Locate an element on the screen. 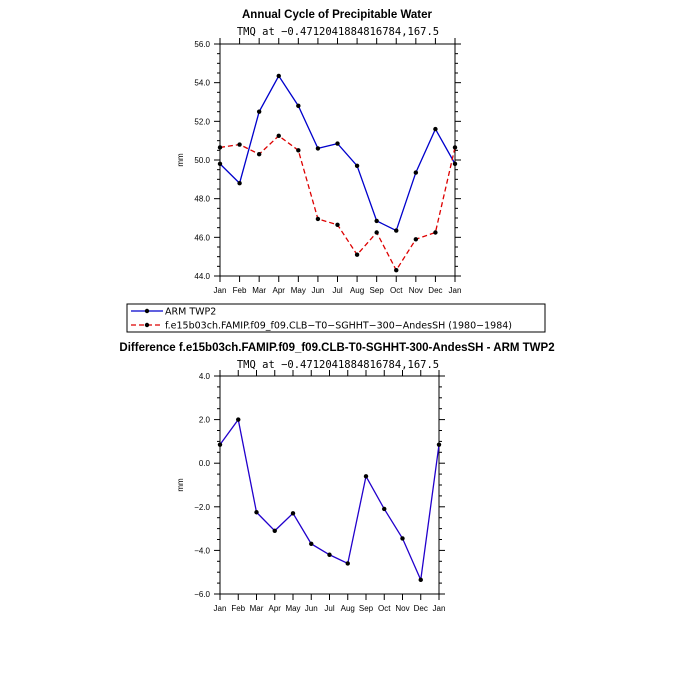  chart2-xtick-label: Apr is located at coordinates (275, 608).